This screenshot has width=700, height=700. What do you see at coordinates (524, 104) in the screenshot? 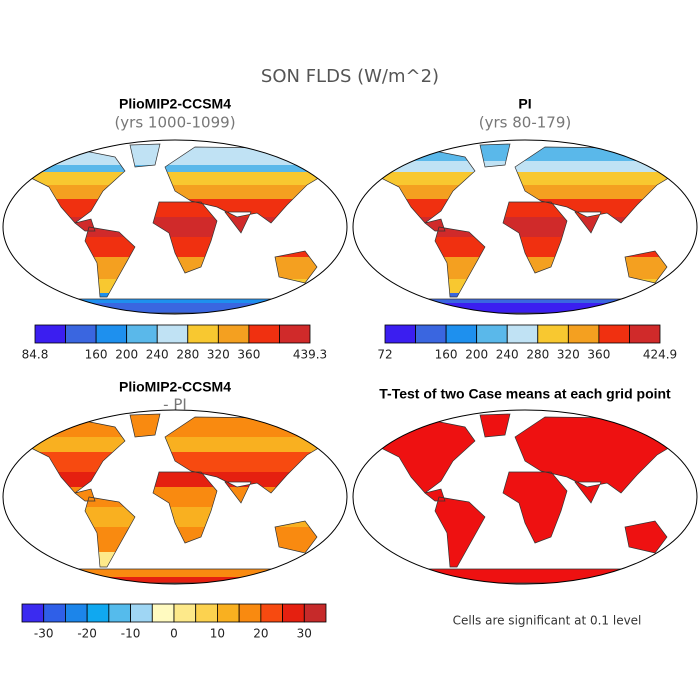
I see `panel-title: PI` at bounding box center [524, 104].